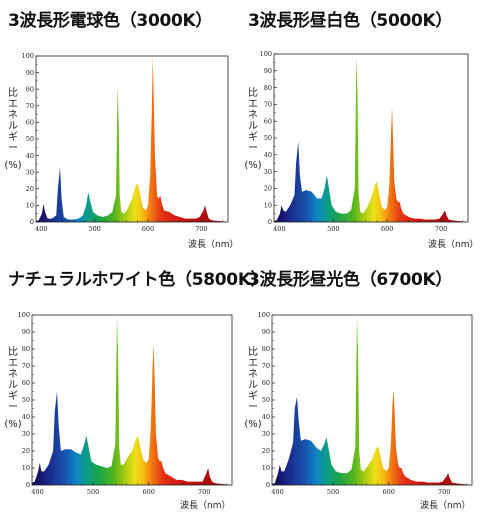 This screenshot has width=480, height=518. I want to click on plot-frame, so click(132, 139).